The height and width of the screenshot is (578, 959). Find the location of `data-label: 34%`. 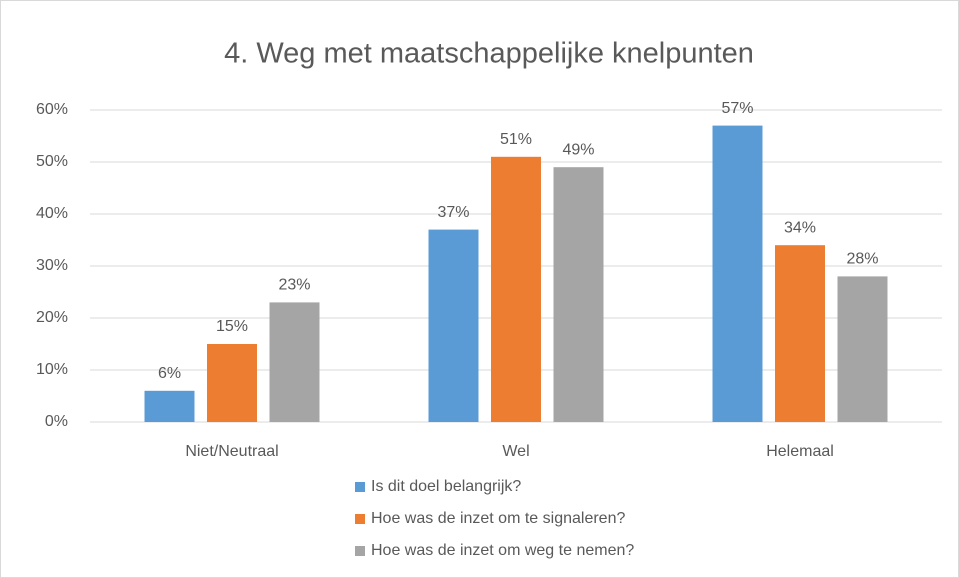

data-label: 34% is located at coordinates (800, 227).